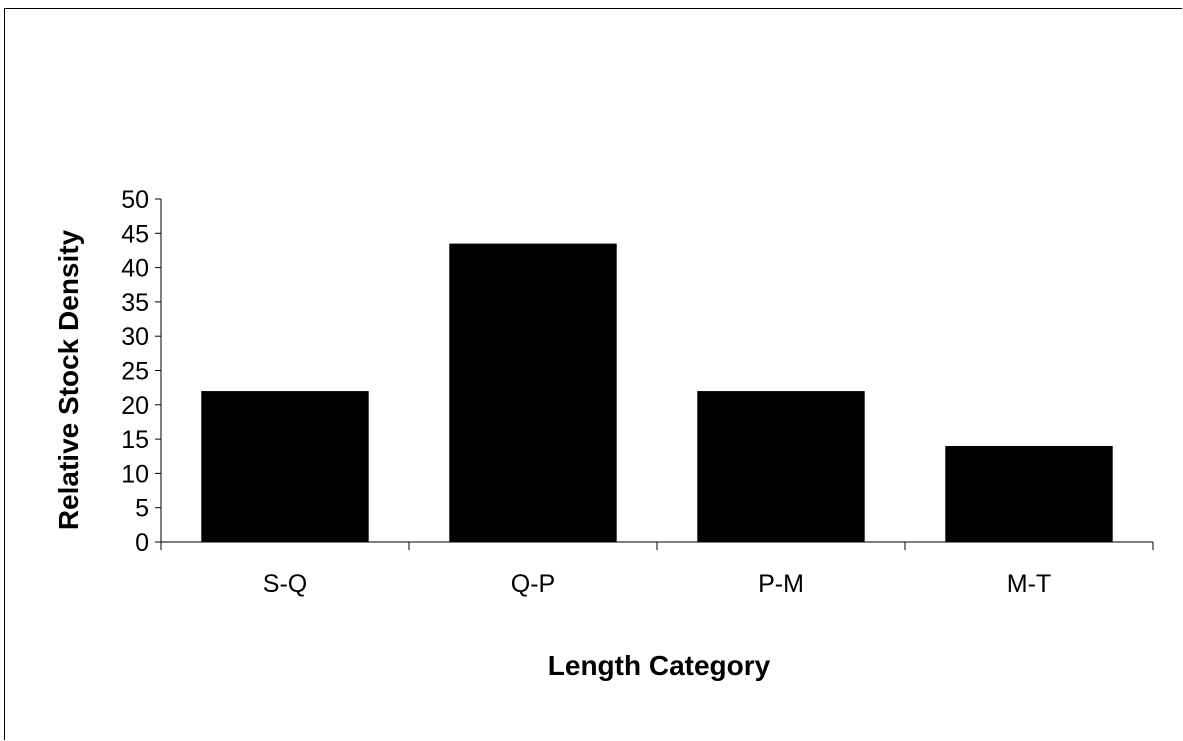 The image size is (1183, 741). Describe the element at coordinates (533, 392) in the screenshot. I see `bar-q-p` at that location.